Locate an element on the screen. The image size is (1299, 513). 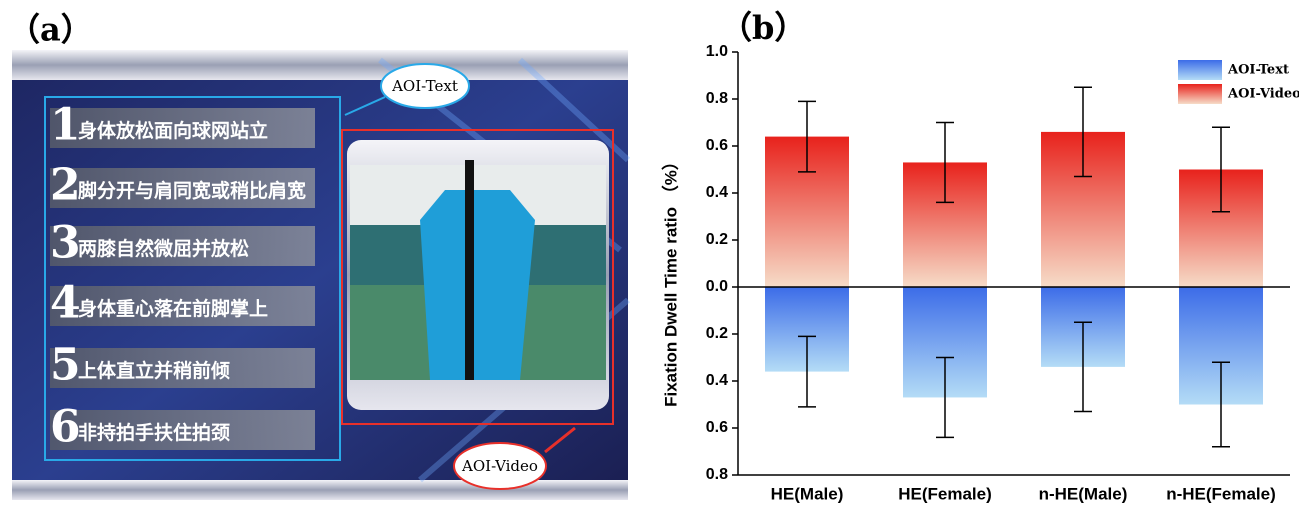
legend-label: AOI-Text is located at coordinates (1258, 70).